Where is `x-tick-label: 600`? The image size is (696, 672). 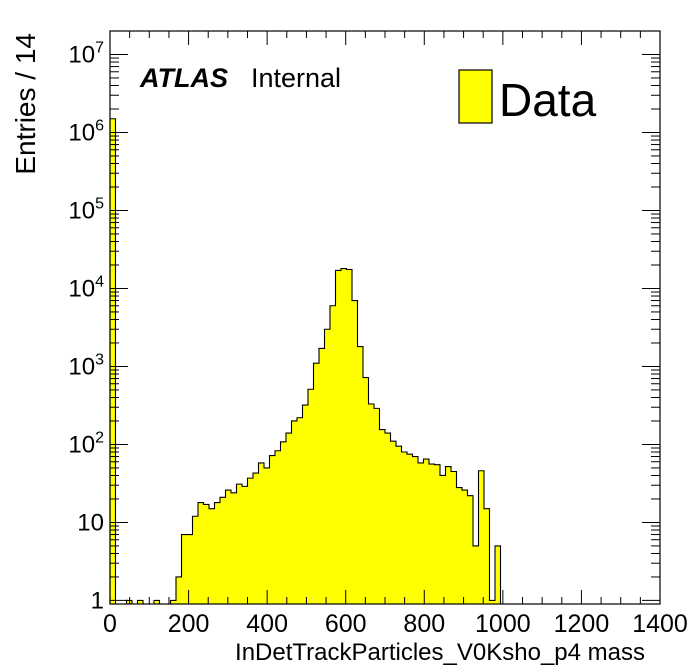
x-tick-label: 600 is located at coordinates (346, 624).